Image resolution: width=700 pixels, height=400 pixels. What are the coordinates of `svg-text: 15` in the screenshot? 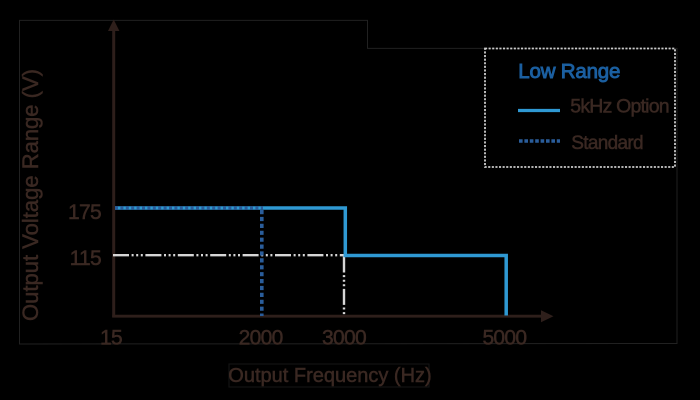 It's located at (111, 337).